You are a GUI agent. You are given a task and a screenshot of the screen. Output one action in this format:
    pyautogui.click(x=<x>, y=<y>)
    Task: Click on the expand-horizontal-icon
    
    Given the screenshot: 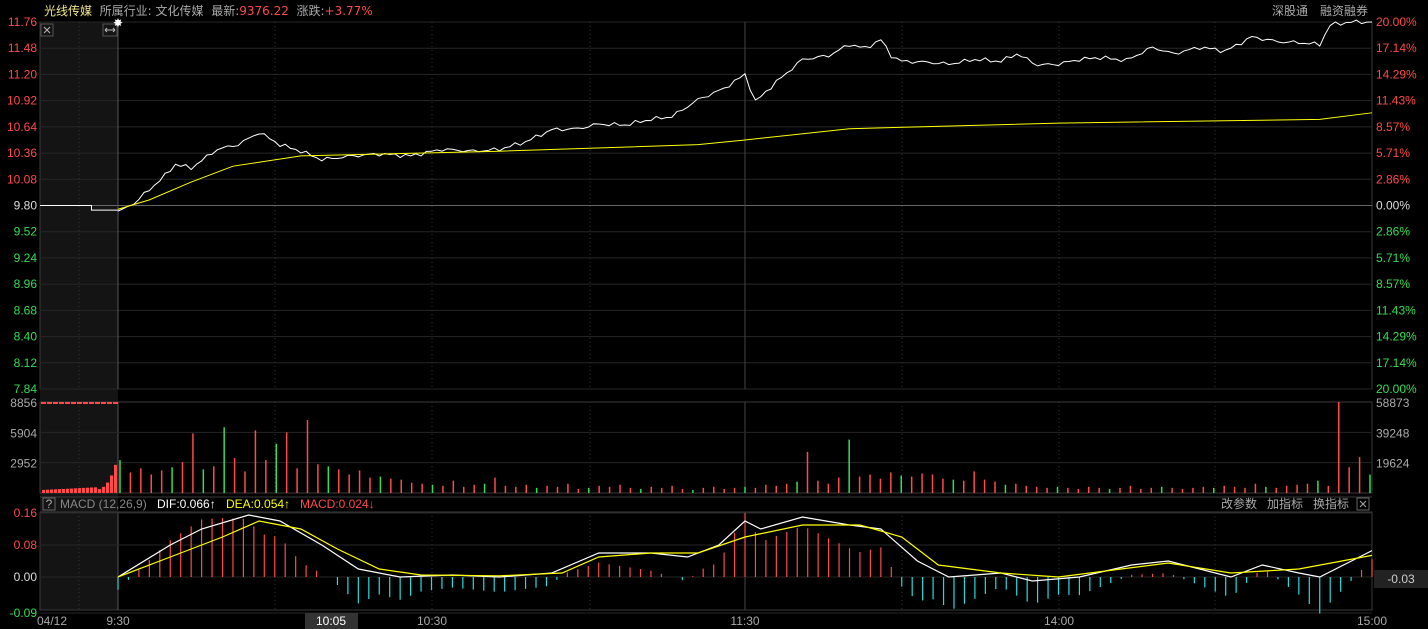 What is the action you would take?
    pyautogui.click(x=110, y=30)
    